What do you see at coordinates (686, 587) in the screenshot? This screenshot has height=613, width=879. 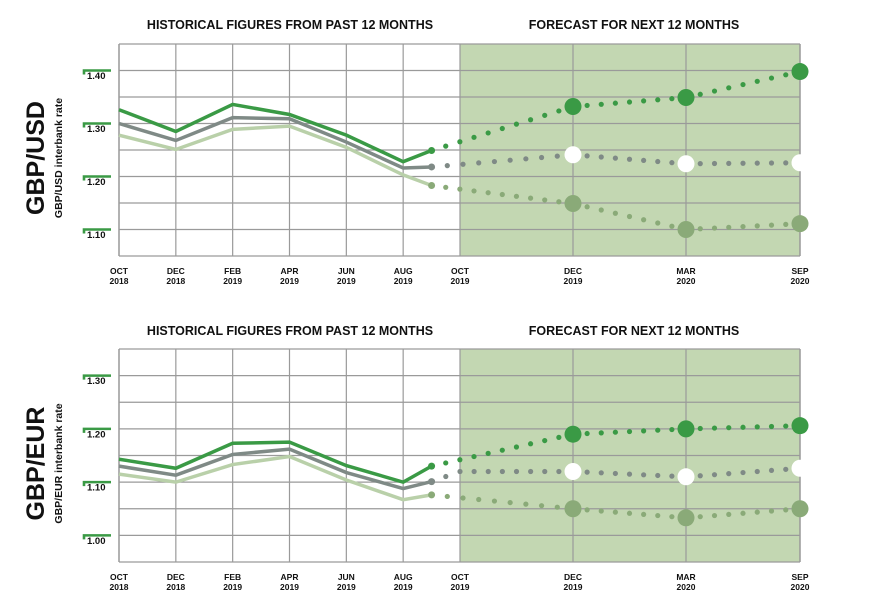 I see `x-tick-year: 2020` at bounding box center [686, 587].